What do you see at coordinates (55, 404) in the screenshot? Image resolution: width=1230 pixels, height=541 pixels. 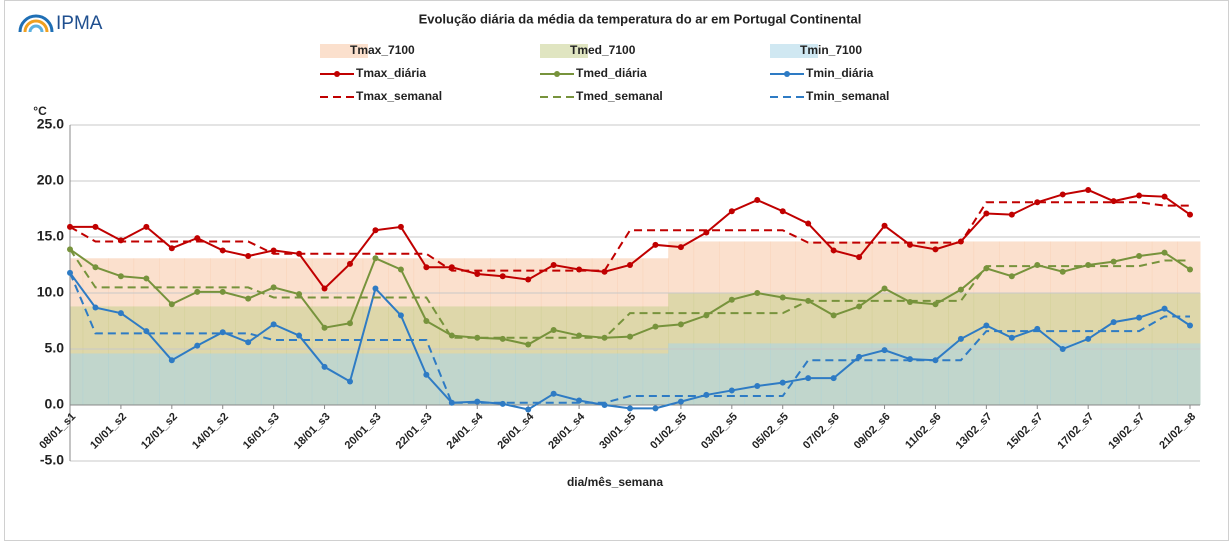 I see `y-tick-label: 0.0` at bounding box center [55, 404].